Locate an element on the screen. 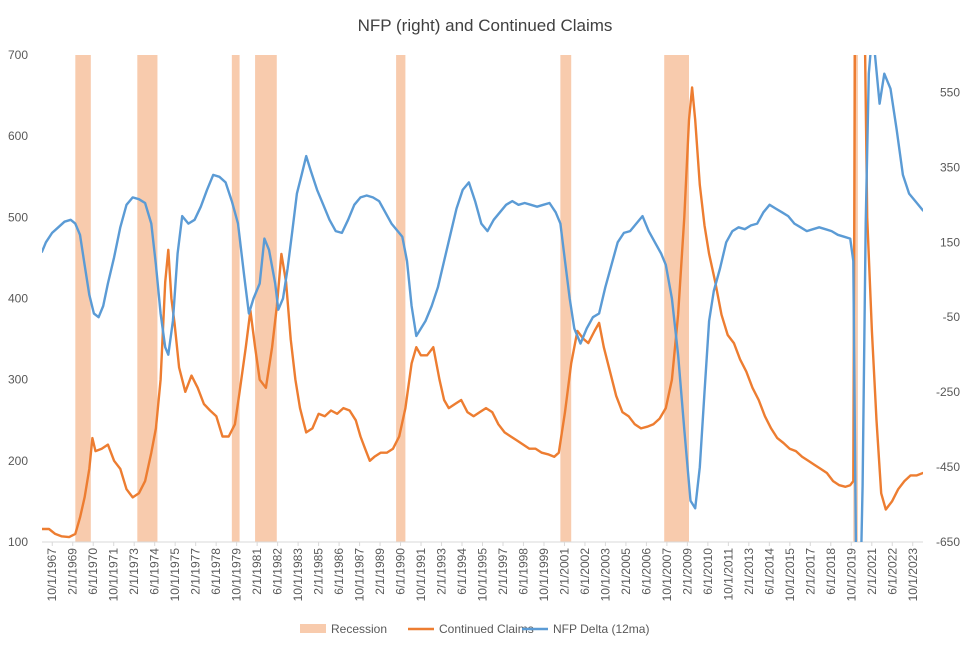  x-tick-label-34: 2/1/2013 is located at coordinates (749, 571).